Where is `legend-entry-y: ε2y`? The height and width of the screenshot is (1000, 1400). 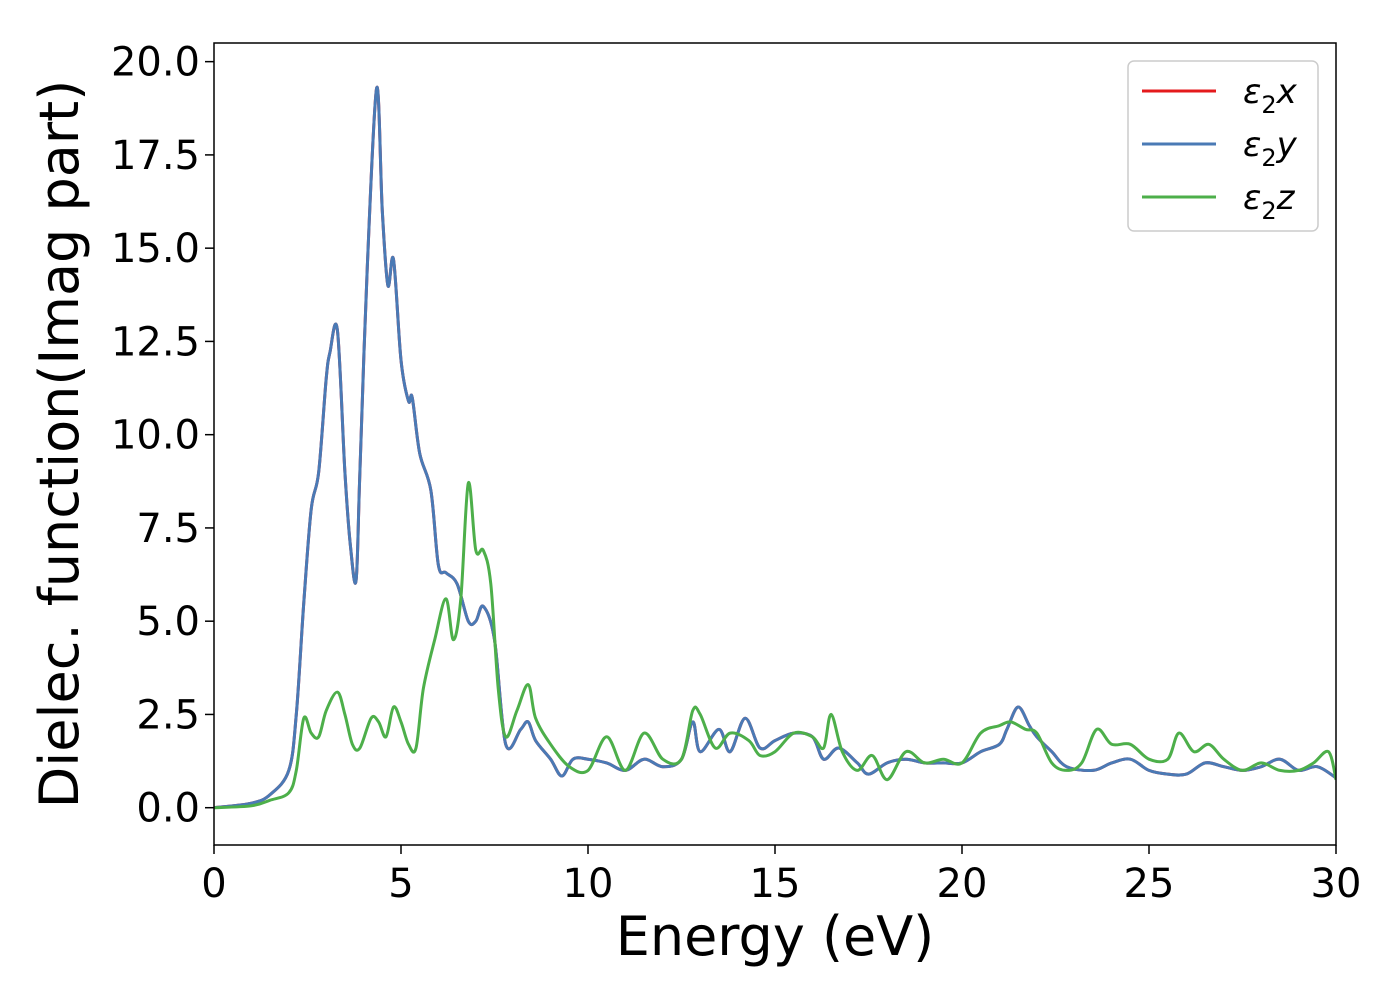
legend-entry-y: ε2y is located at coordinates (1220, 148).